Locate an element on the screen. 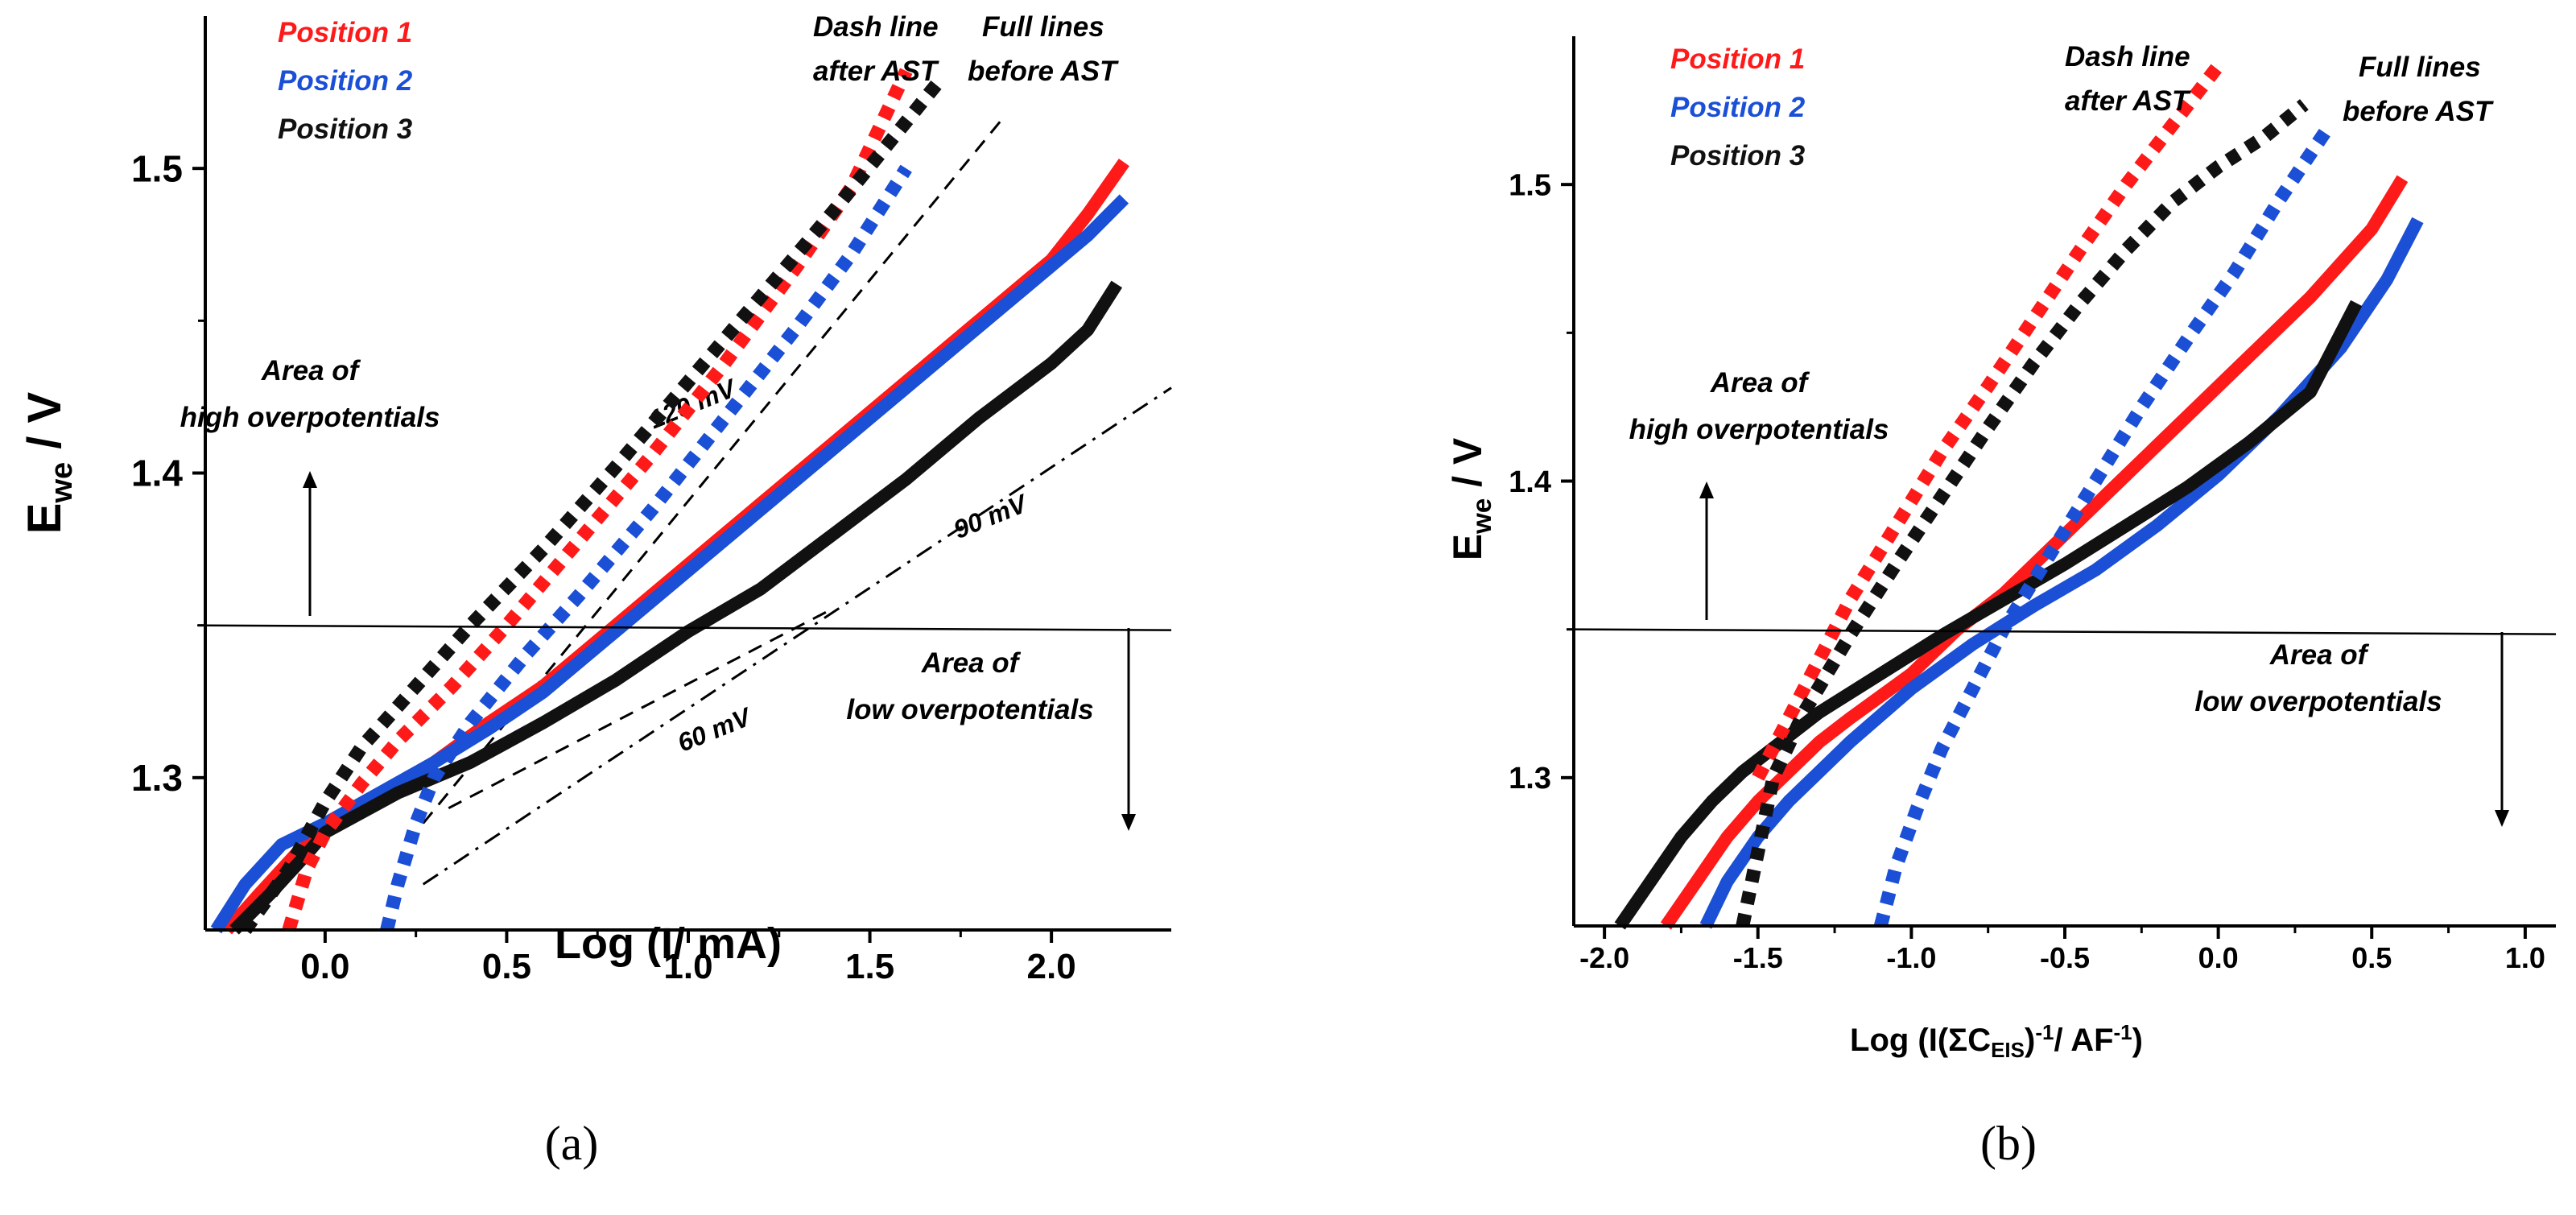 This screenshot has height=1215, width=2576. panel-b-x-axis-label: Log (I(ΣCEIS)-1/ AF-1) is located at coordinates (1996, 1041).